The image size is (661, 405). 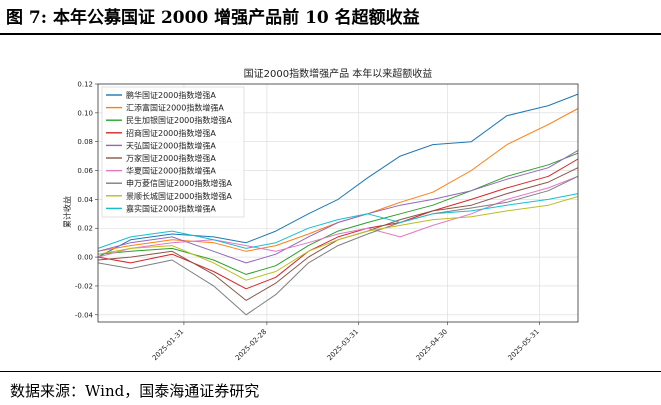 I want to click on y-ticks: -0.04 -0.02 0.00 0.02 0.04 0.06 0.08 0.10 0.12, so click(x=86, y=200).